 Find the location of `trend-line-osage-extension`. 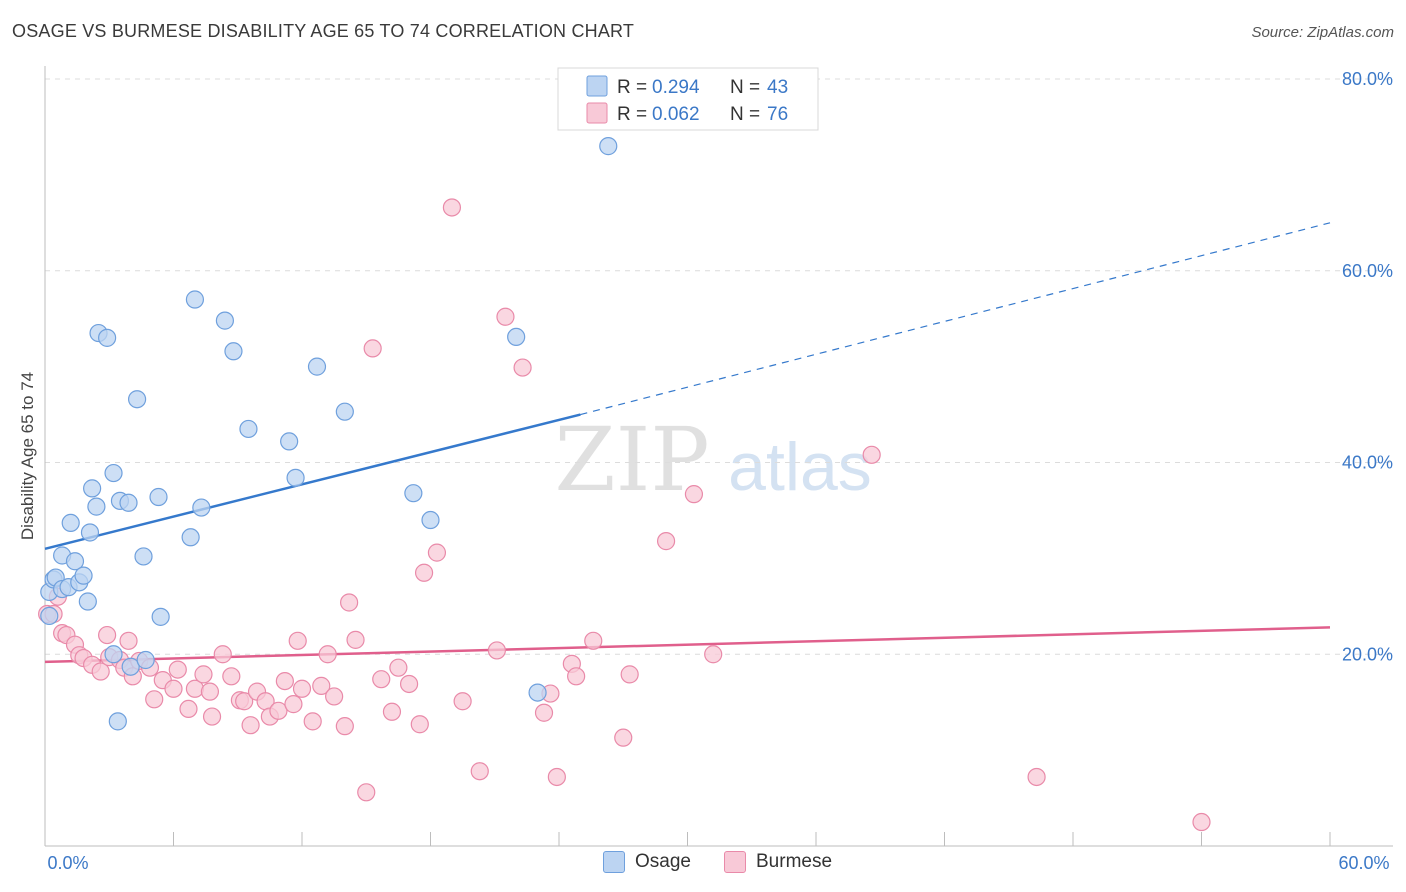

trend-line-osage-extension is located at coordinates (955, 319).